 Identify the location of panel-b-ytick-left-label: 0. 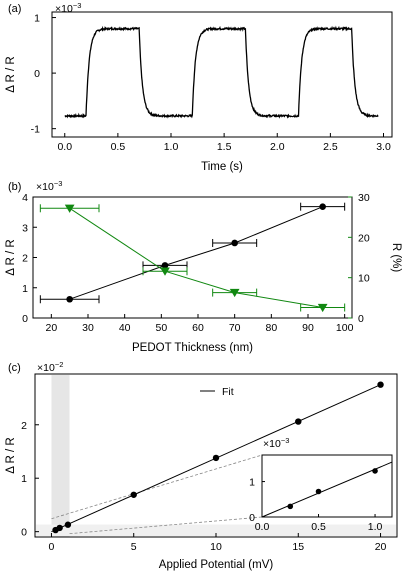
(25, 319).